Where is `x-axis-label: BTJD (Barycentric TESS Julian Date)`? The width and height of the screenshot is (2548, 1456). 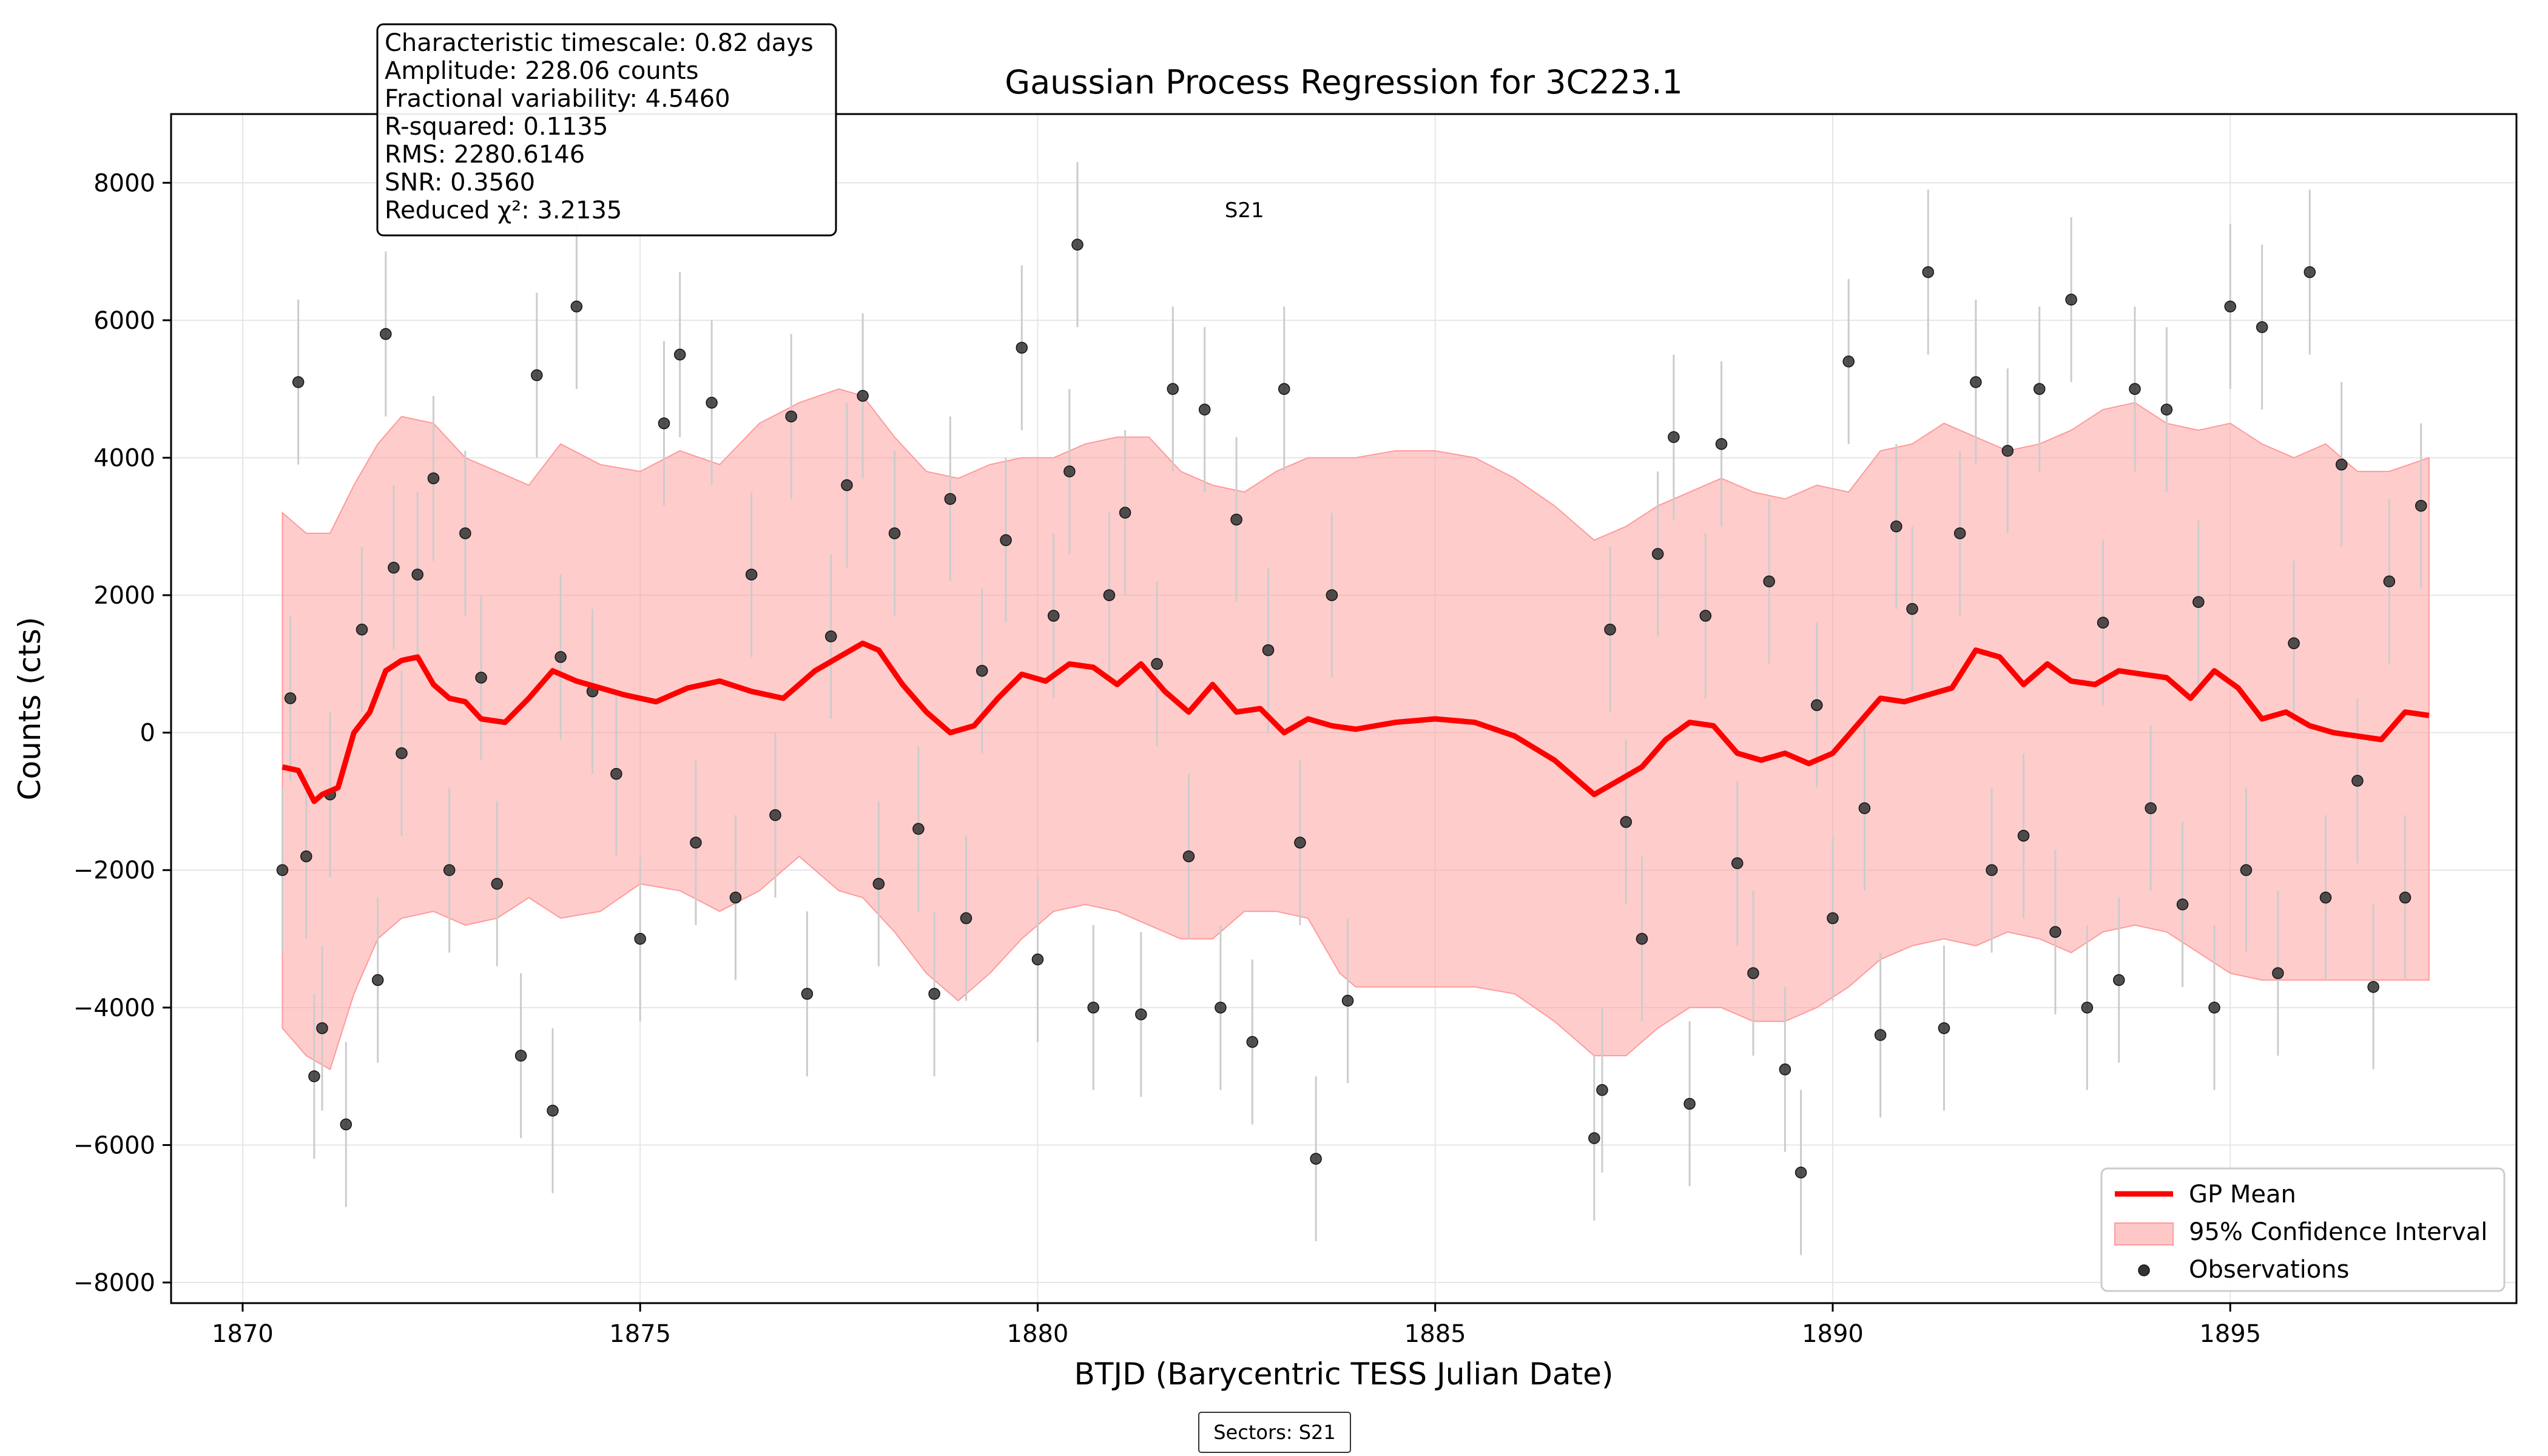
x-axis-label: BTJD (Barycentric TESS Julian Date) is located at coordinates (1344, 1374).